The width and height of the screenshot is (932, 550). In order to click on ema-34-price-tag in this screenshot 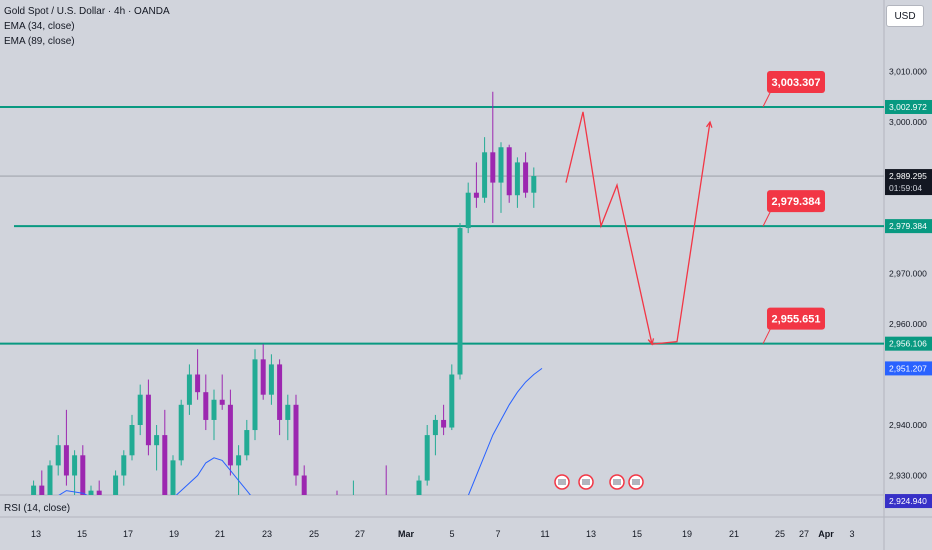, I will do `click(908, 501)`.